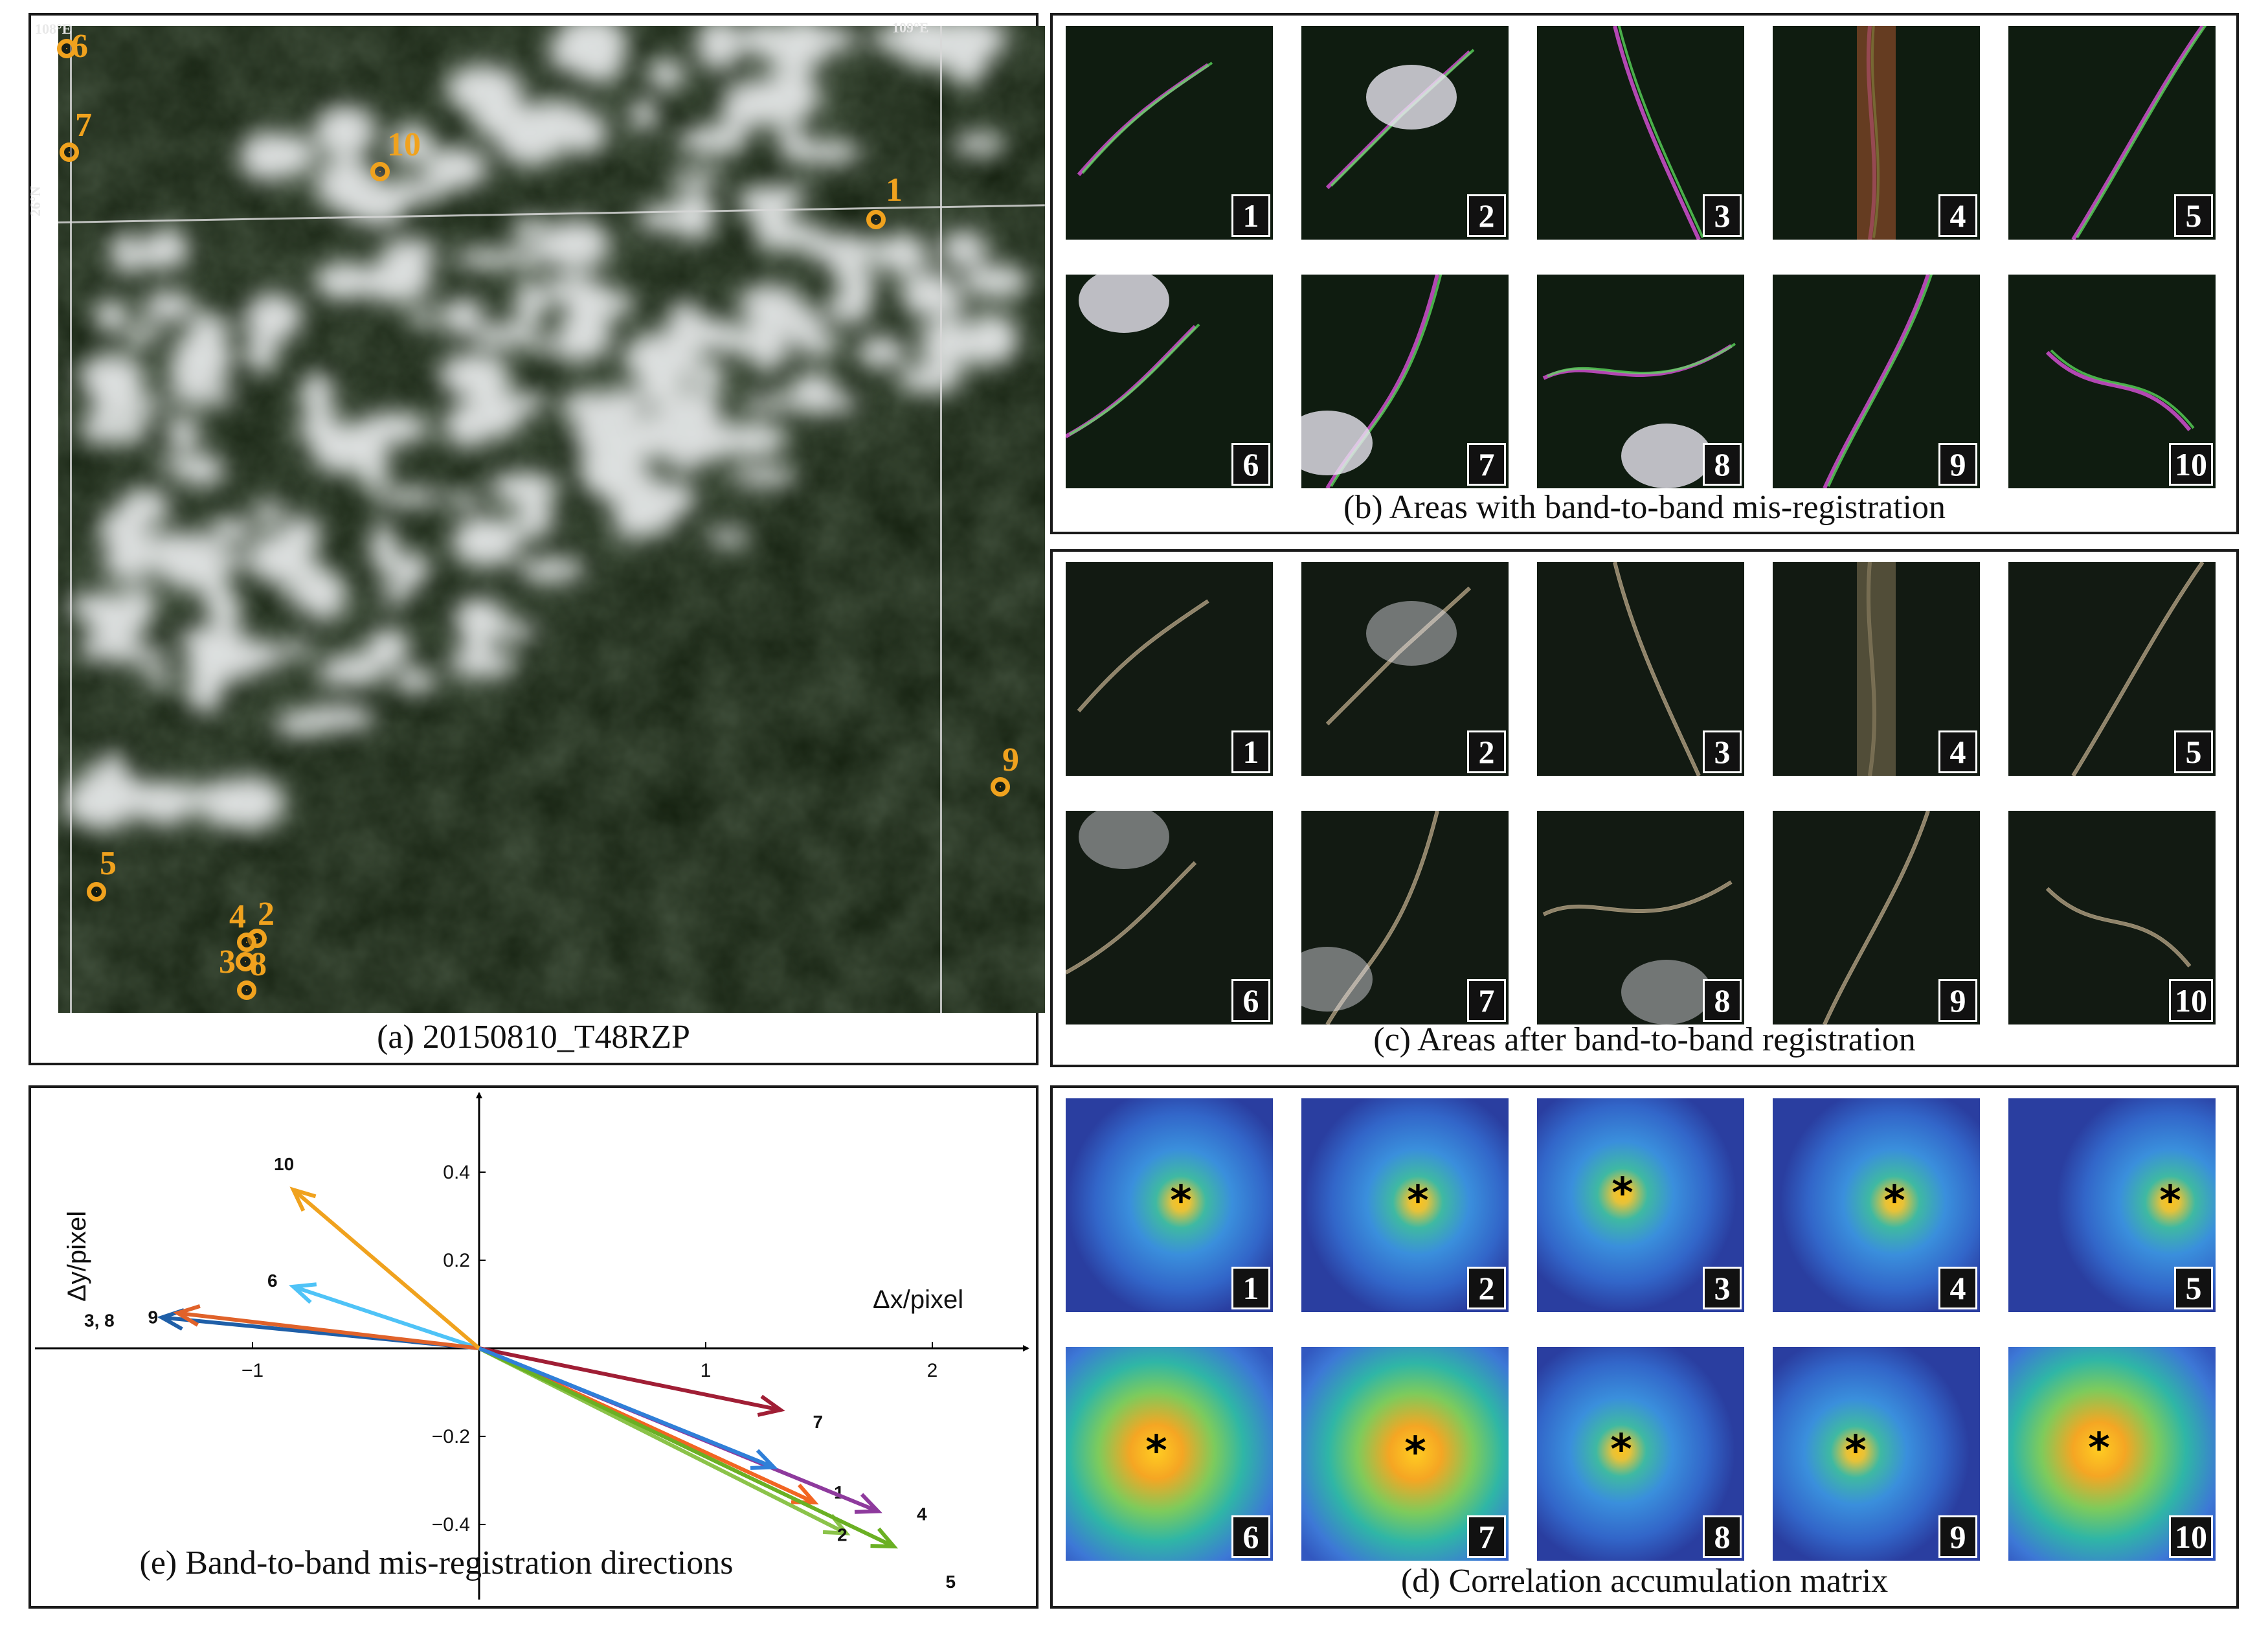 The image size is (2268, 1630). What do you see at coordinates (1405, 133) in the screenshot?
I see `panel_b-tile-2: 2` at bounding box center [1405, 133].